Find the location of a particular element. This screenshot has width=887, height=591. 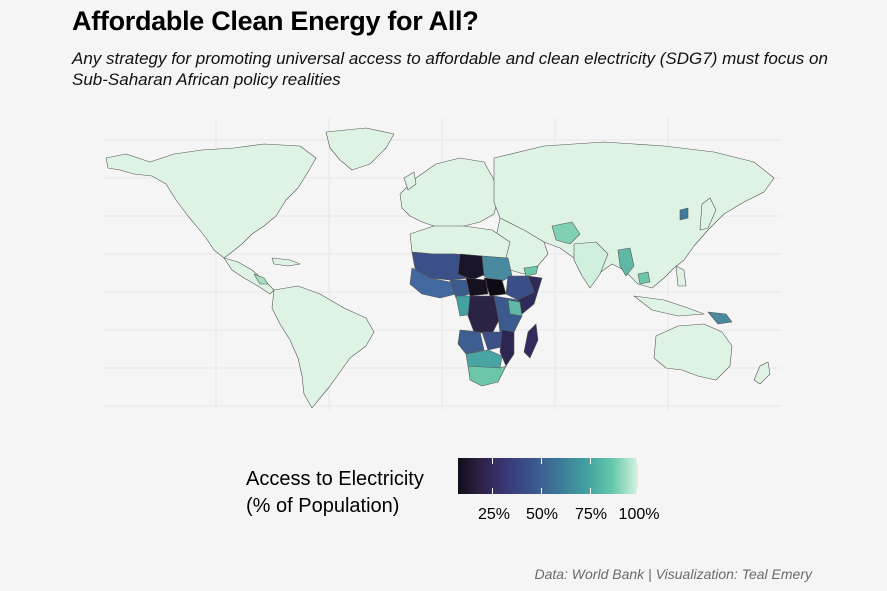

europe-landmass is located at coordinates (449, 193).